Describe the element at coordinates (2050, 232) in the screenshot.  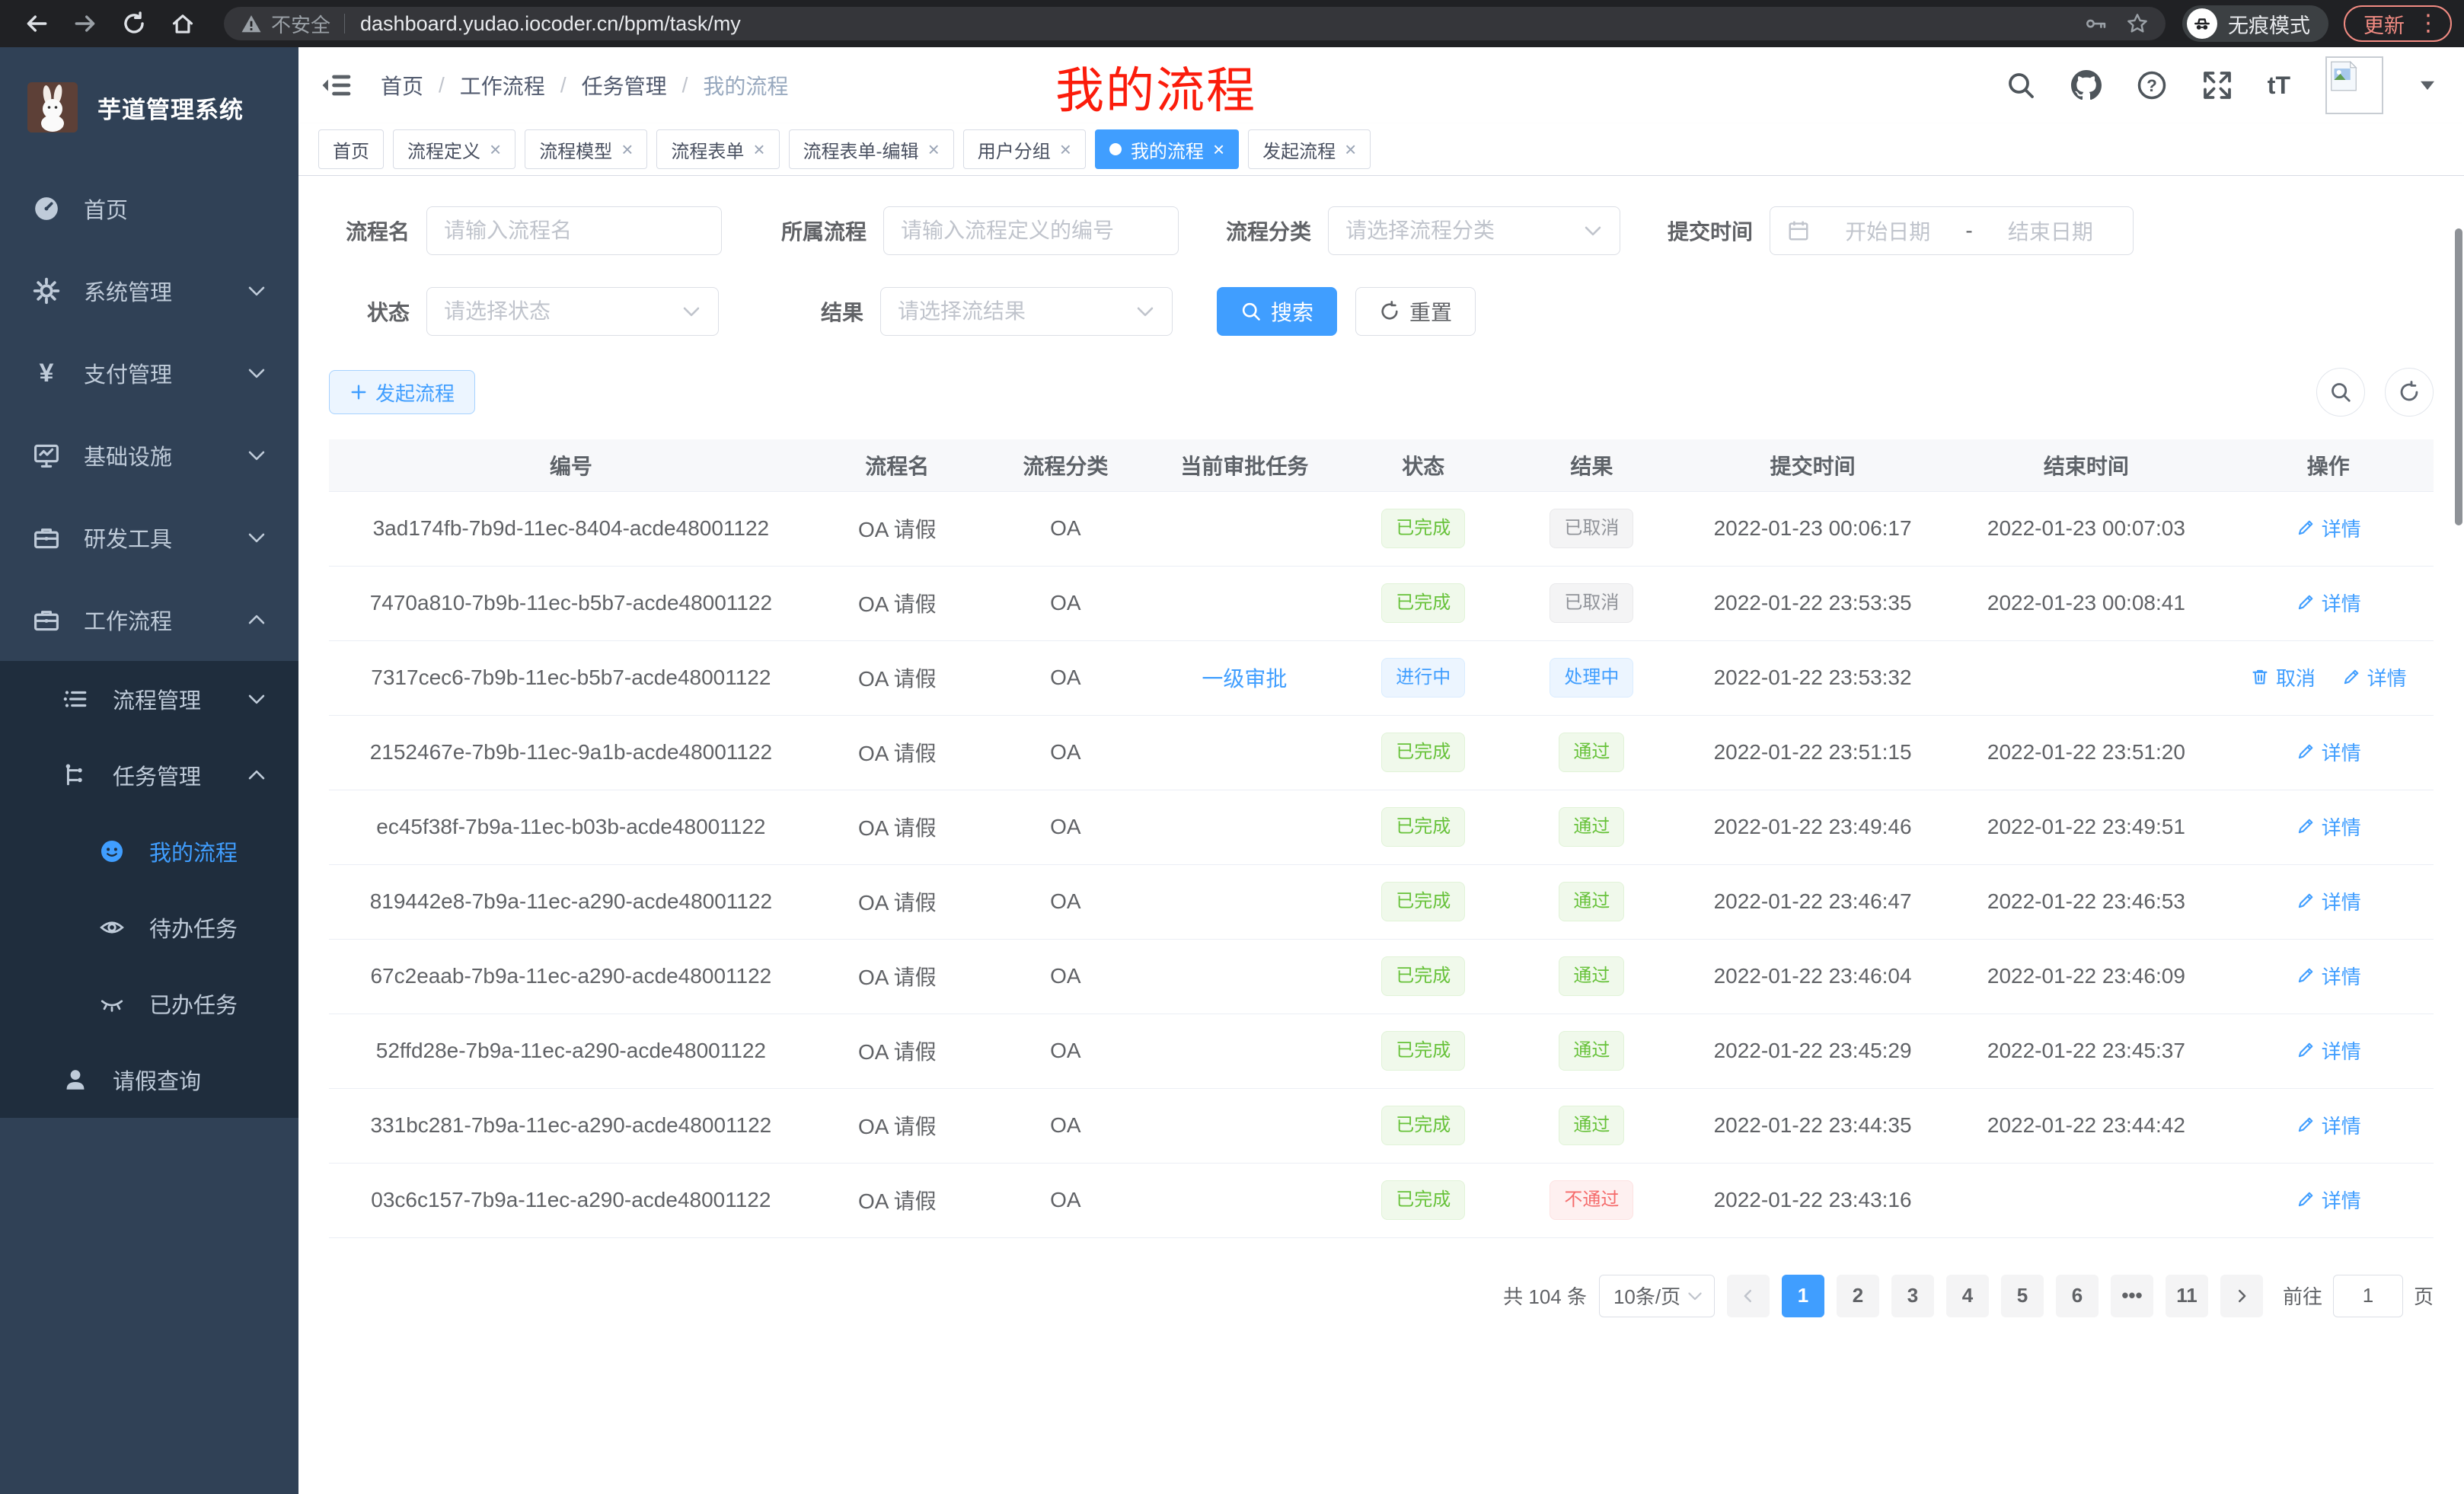
I see `end-date-placeholder: 结束日期` at that location.